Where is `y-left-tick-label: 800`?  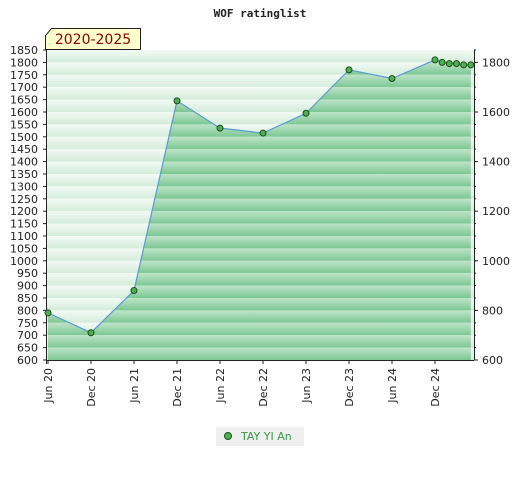 y-left-tick-label: 800 is located at coordinates (27, 310).